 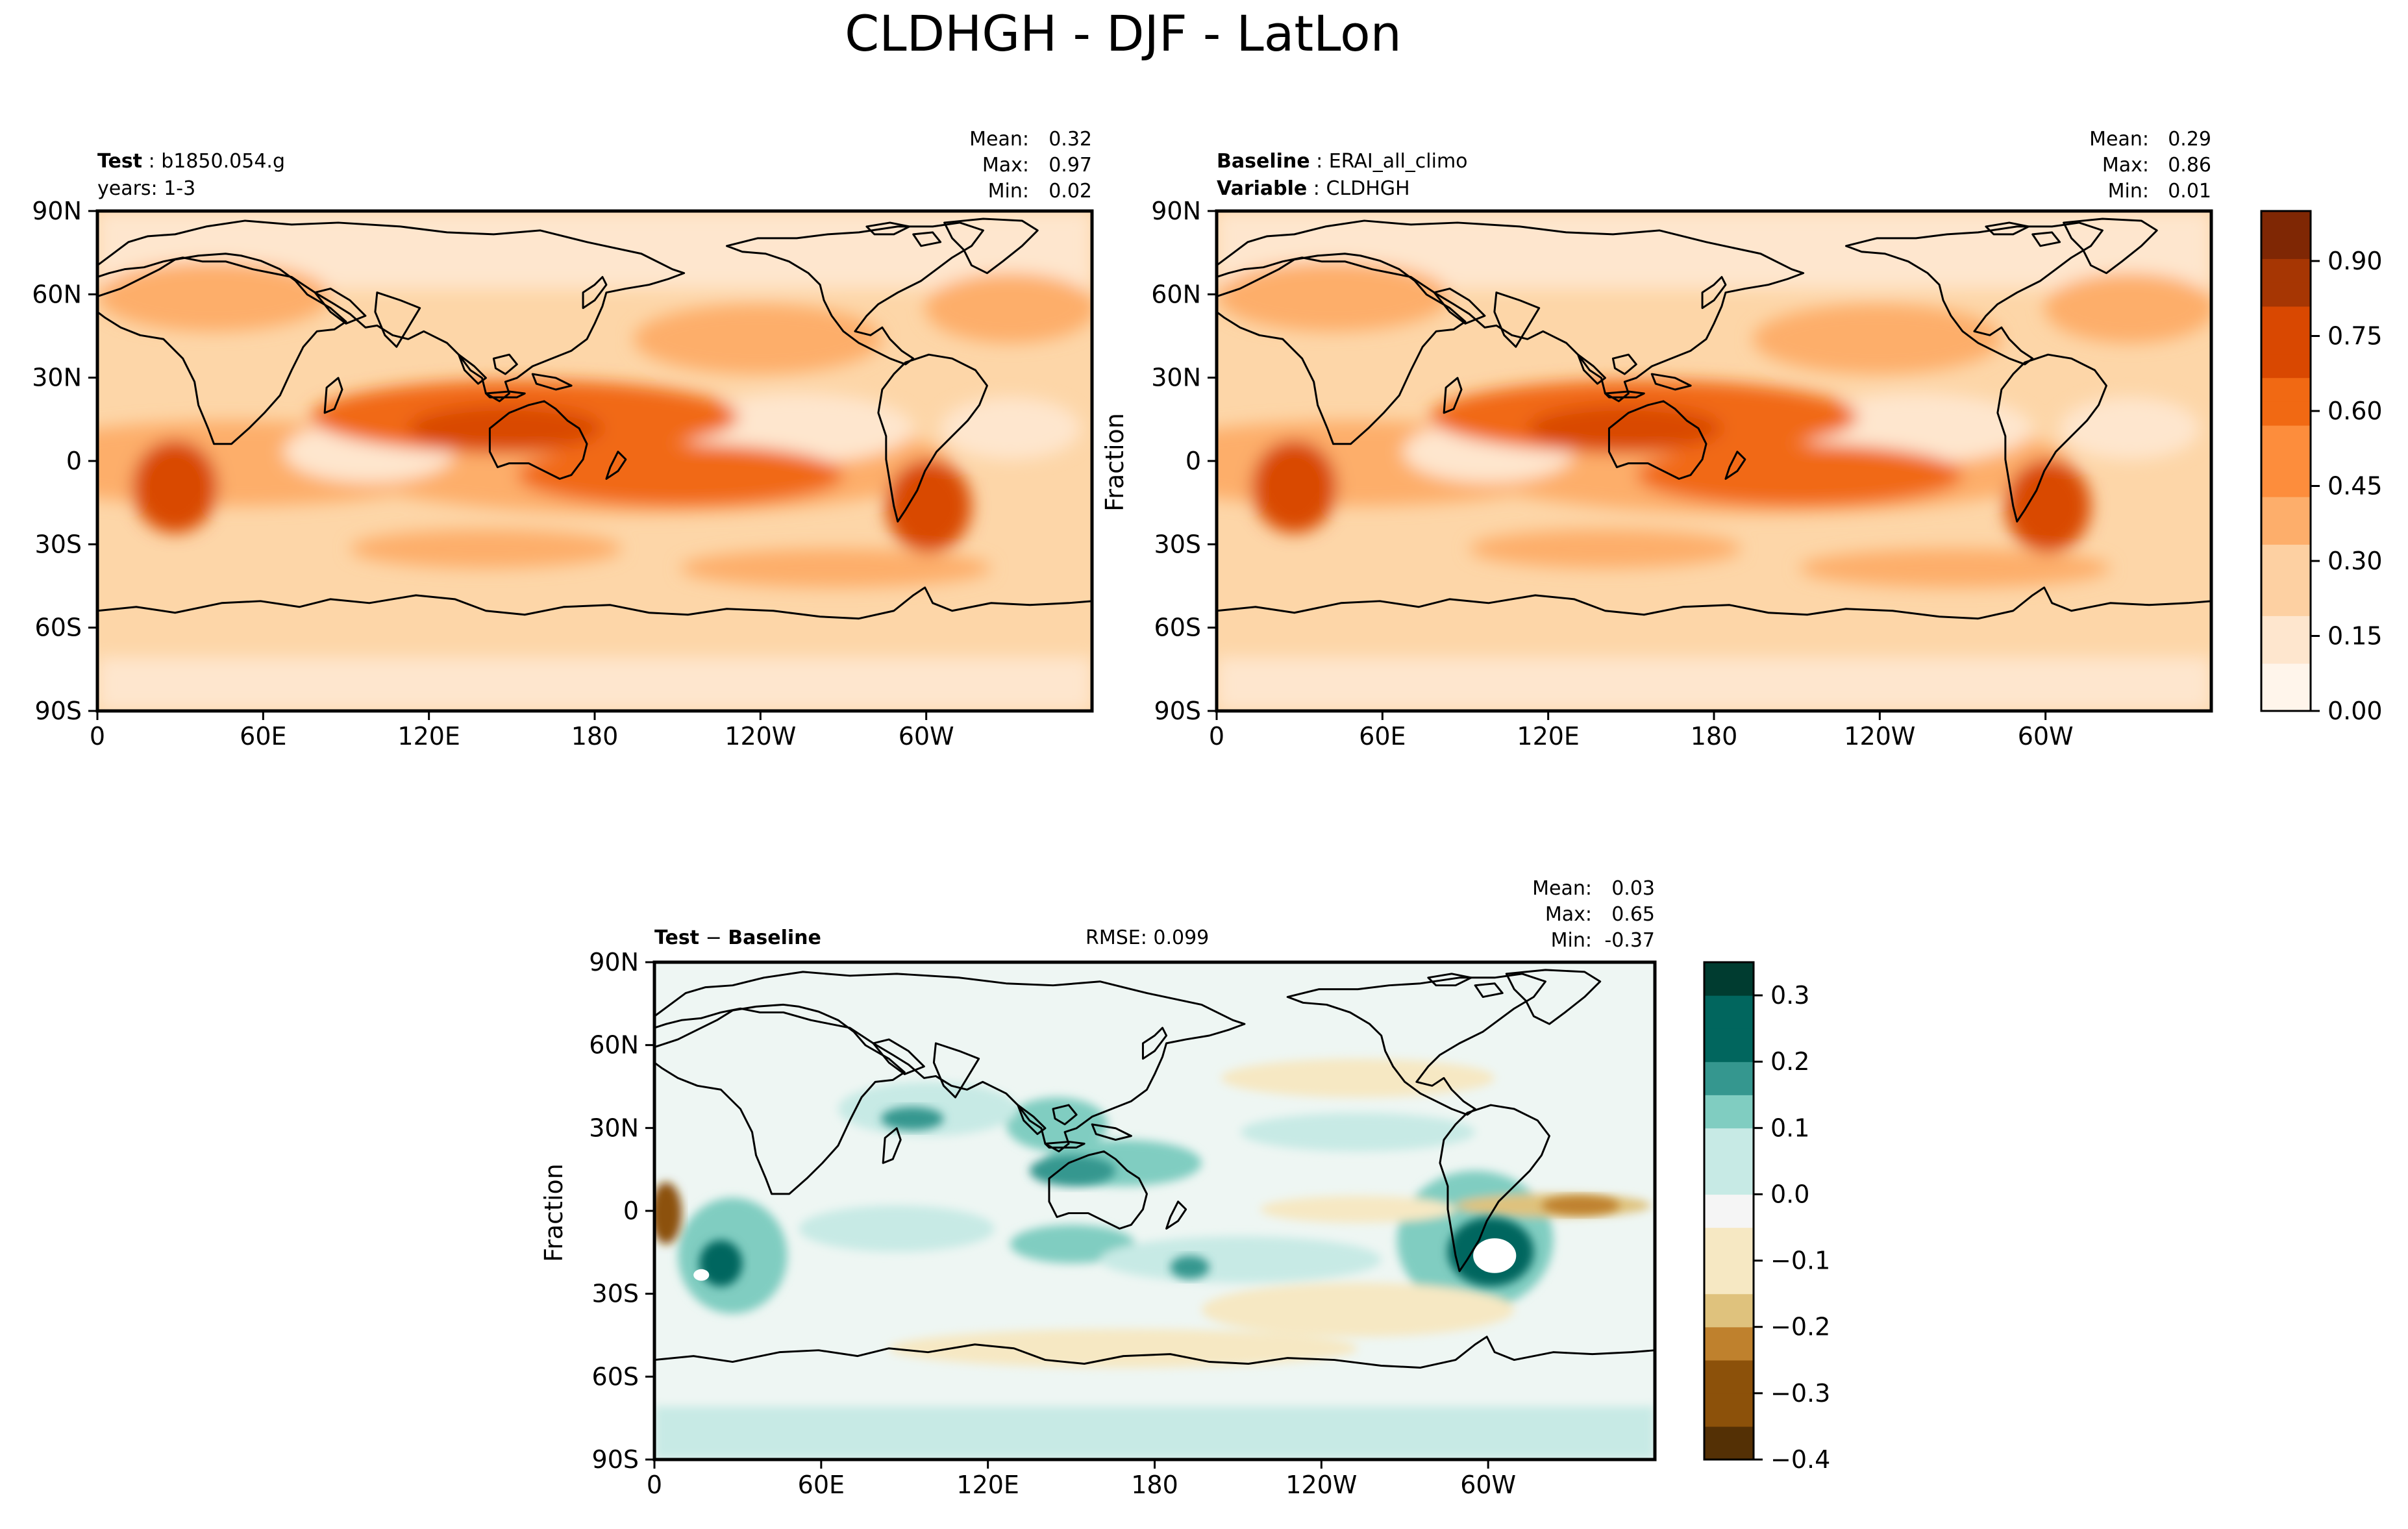 What do you see at coordinates (1488, 1485) in the screenshot?
I see `x-tick-label: 60W` at bounding box center [1488, 1485].